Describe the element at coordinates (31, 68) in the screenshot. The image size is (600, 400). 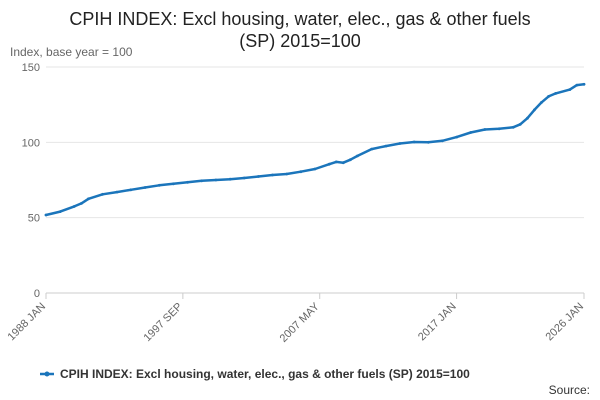
I see `y-tick-label: 150` at that location.